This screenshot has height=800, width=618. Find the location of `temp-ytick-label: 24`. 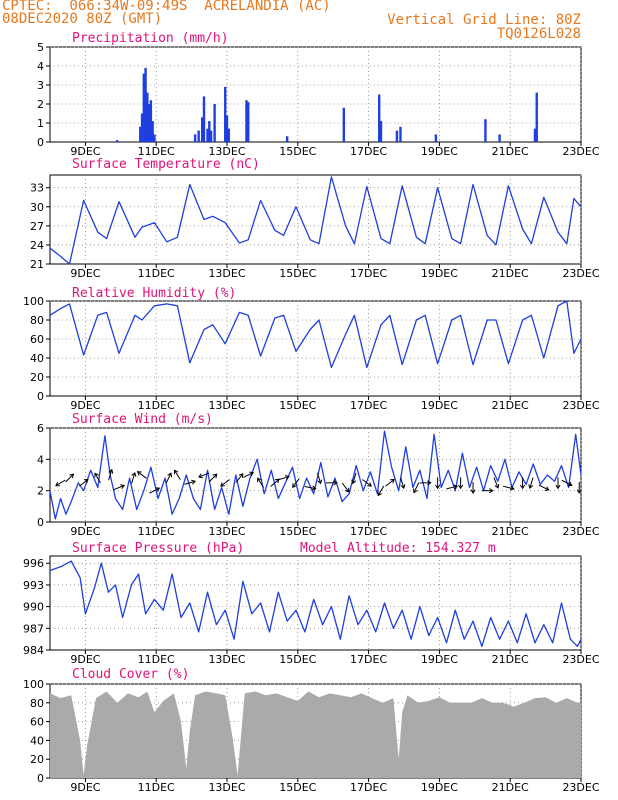

temp-ytick-label: 24 is located at coordinates (37, 245).